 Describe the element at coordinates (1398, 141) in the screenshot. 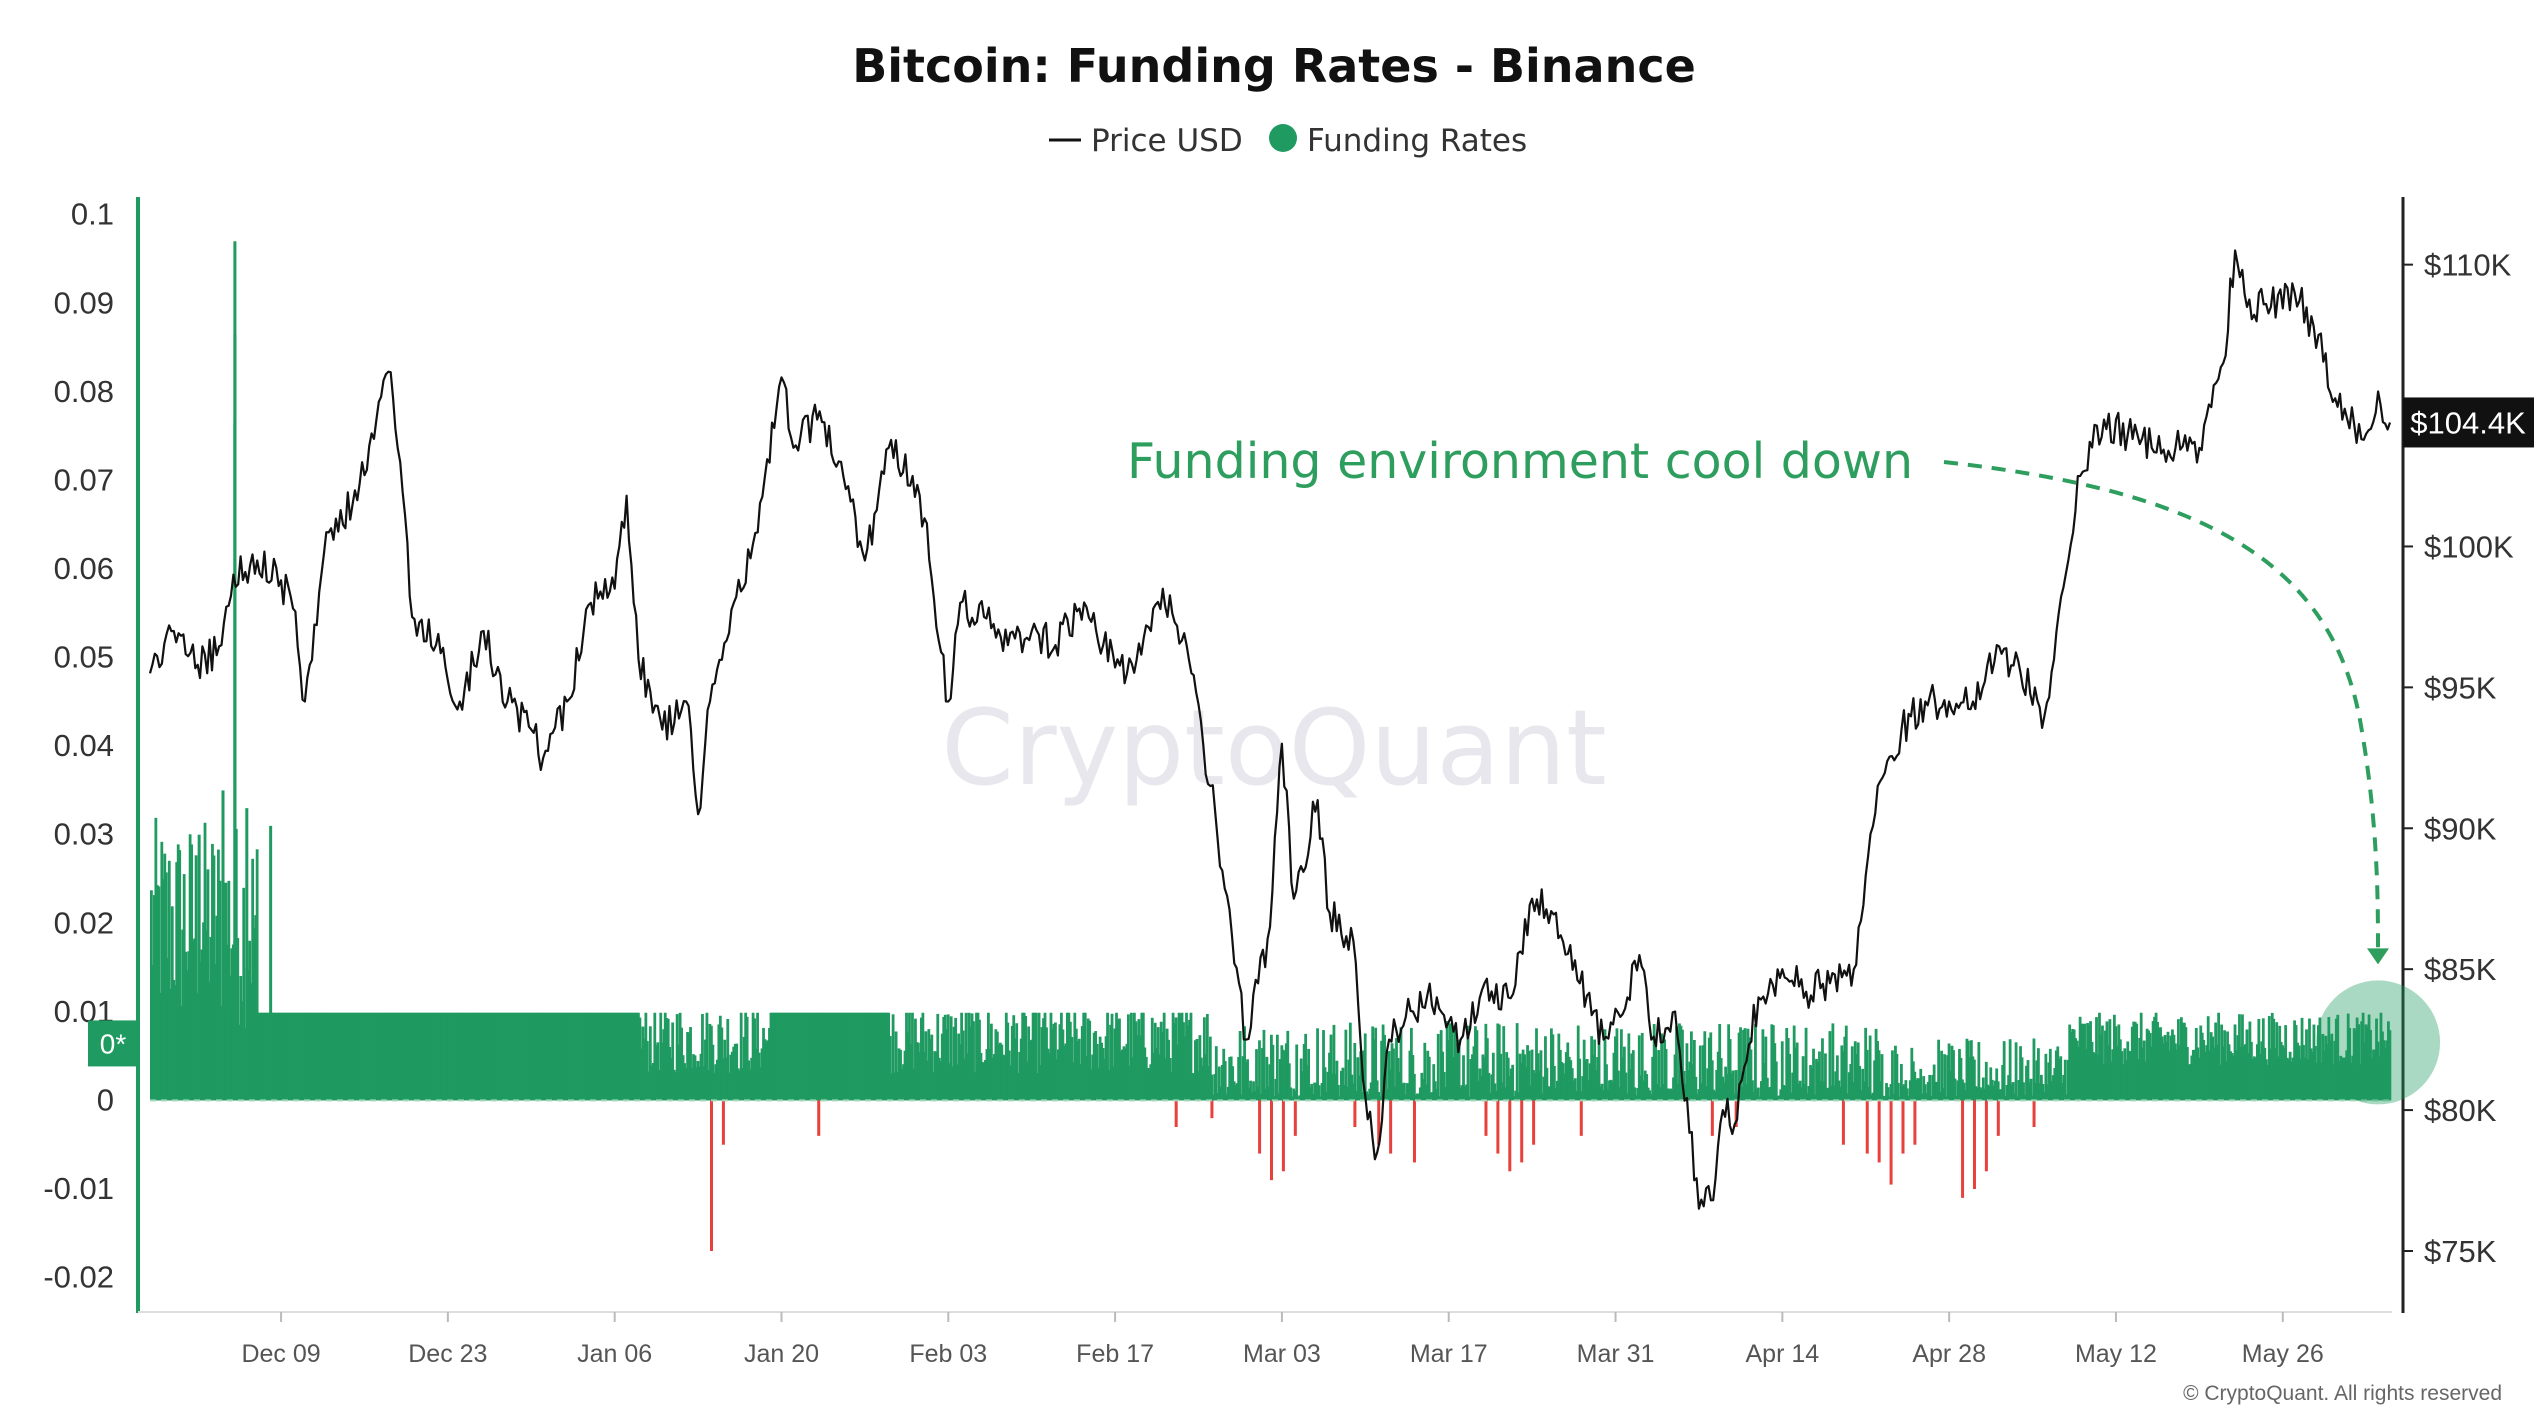

I see `legend-item-funding: Funding Rates` at that location.